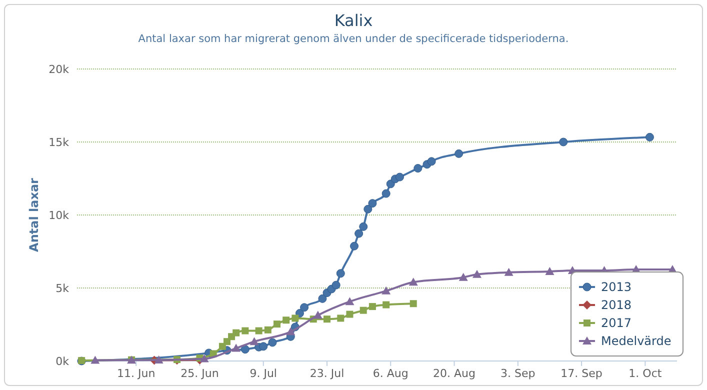 This screenshot has height=390, width=707. Describe the element at coordinates (353, 39) in the screenshot. I see `chart-subtitle: Antal laxar som har migrerat genom älven under de specificerade tidsperioderna.` at that location.